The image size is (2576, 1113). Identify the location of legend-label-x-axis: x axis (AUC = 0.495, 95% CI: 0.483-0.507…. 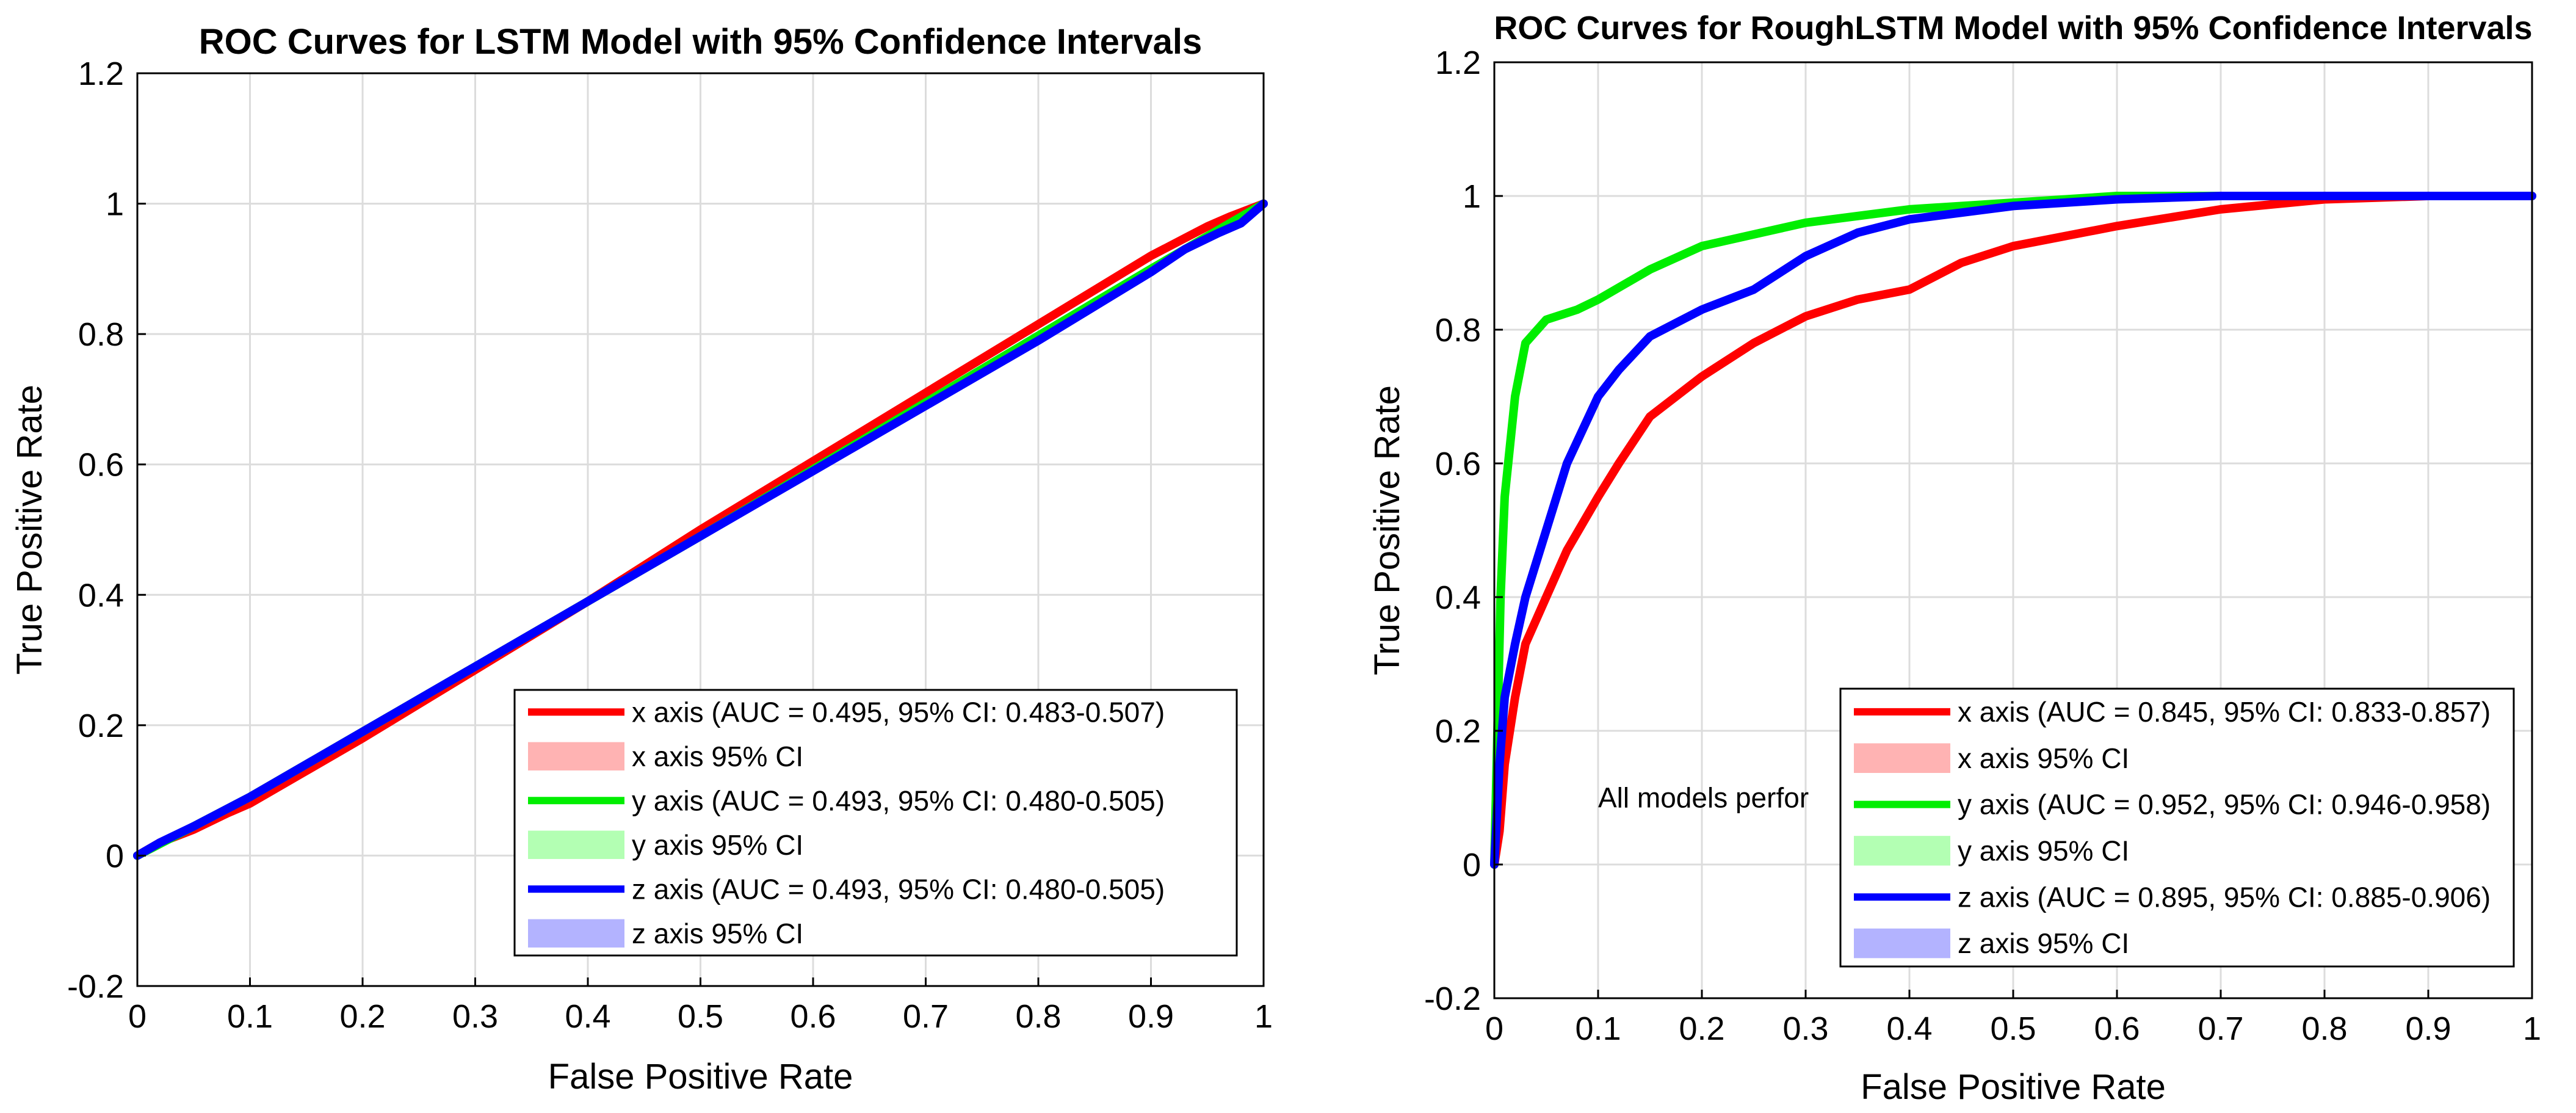
(898, 712).